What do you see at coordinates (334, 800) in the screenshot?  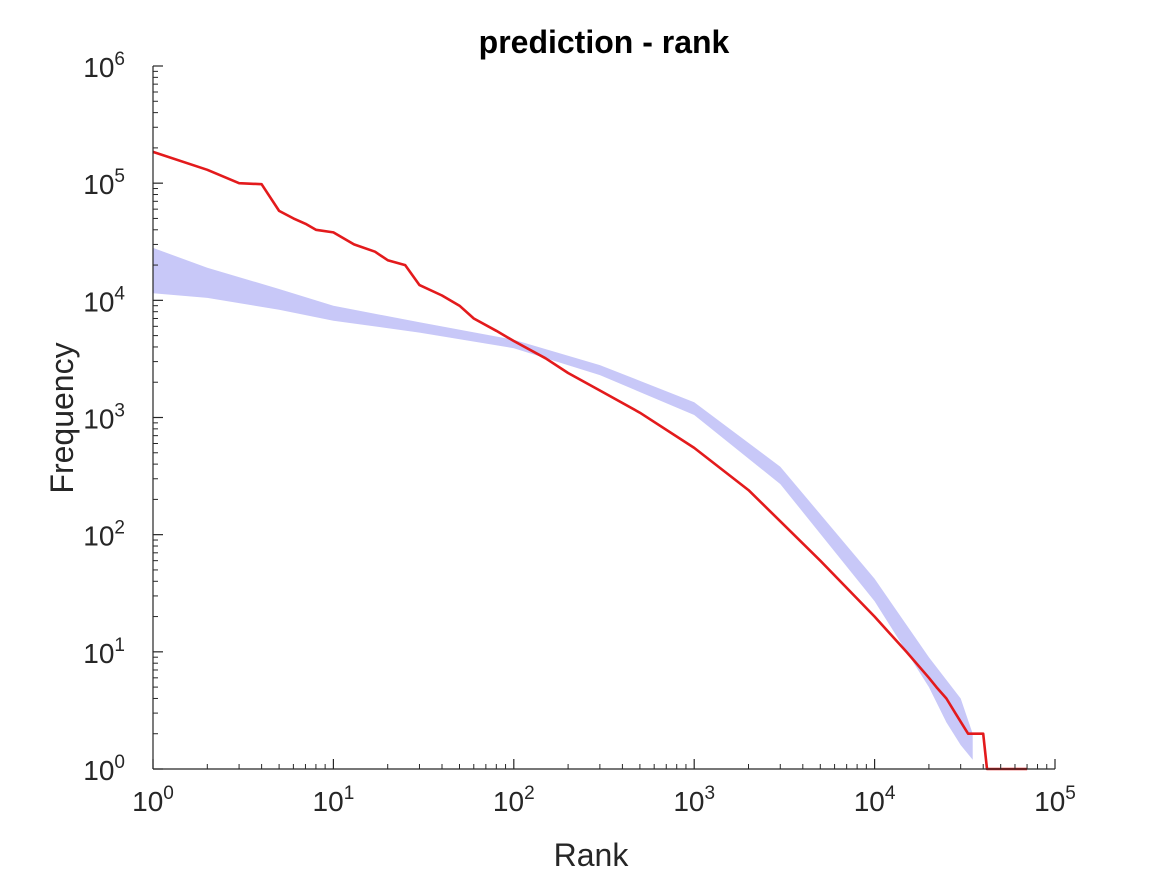 I see `x-tick-label: 10¹` at bounding box center [334, 800].